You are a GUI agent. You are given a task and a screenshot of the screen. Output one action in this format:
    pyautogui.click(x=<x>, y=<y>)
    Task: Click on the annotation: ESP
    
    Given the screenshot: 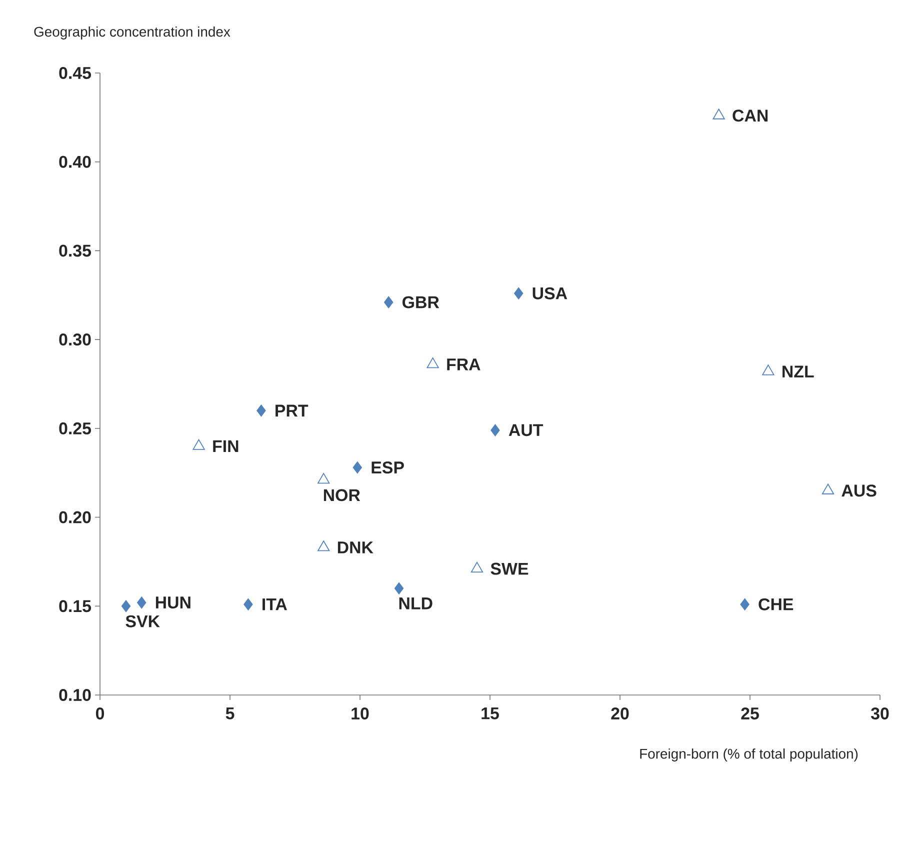 What is the action you would take?
    pyautogui.click(x=388, y=468)
    